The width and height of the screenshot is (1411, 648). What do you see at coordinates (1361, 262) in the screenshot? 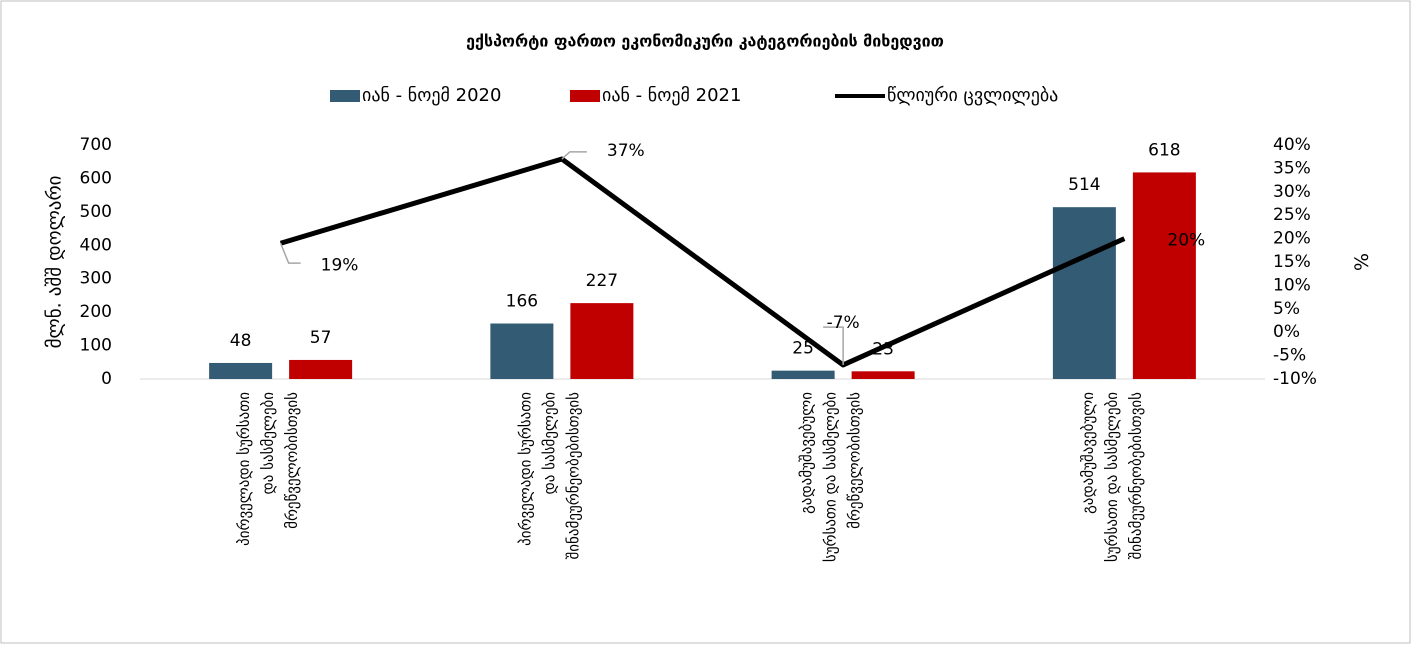
I see `y2-axis-label: %` at bounding box center [1361, 262].